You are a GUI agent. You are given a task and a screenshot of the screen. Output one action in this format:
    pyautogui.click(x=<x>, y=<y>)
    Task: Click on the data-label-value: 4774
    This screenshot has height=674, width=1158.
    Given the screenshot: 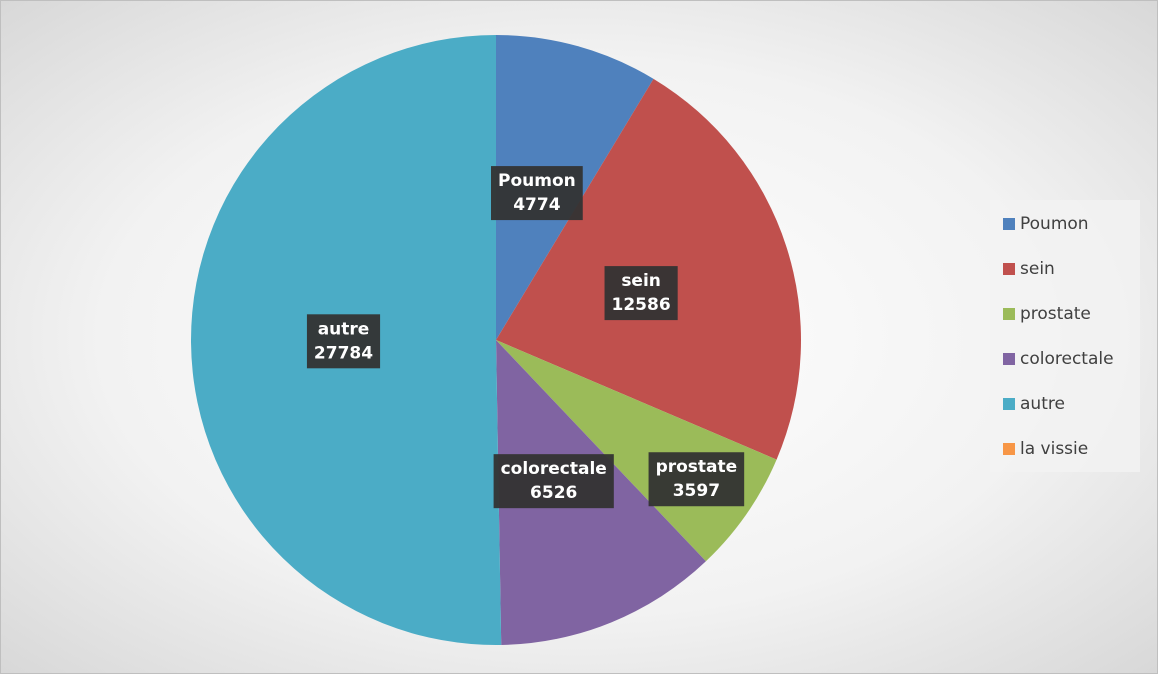 What is the action you would take?
    pyautogui.click(x=536, y=205)
    